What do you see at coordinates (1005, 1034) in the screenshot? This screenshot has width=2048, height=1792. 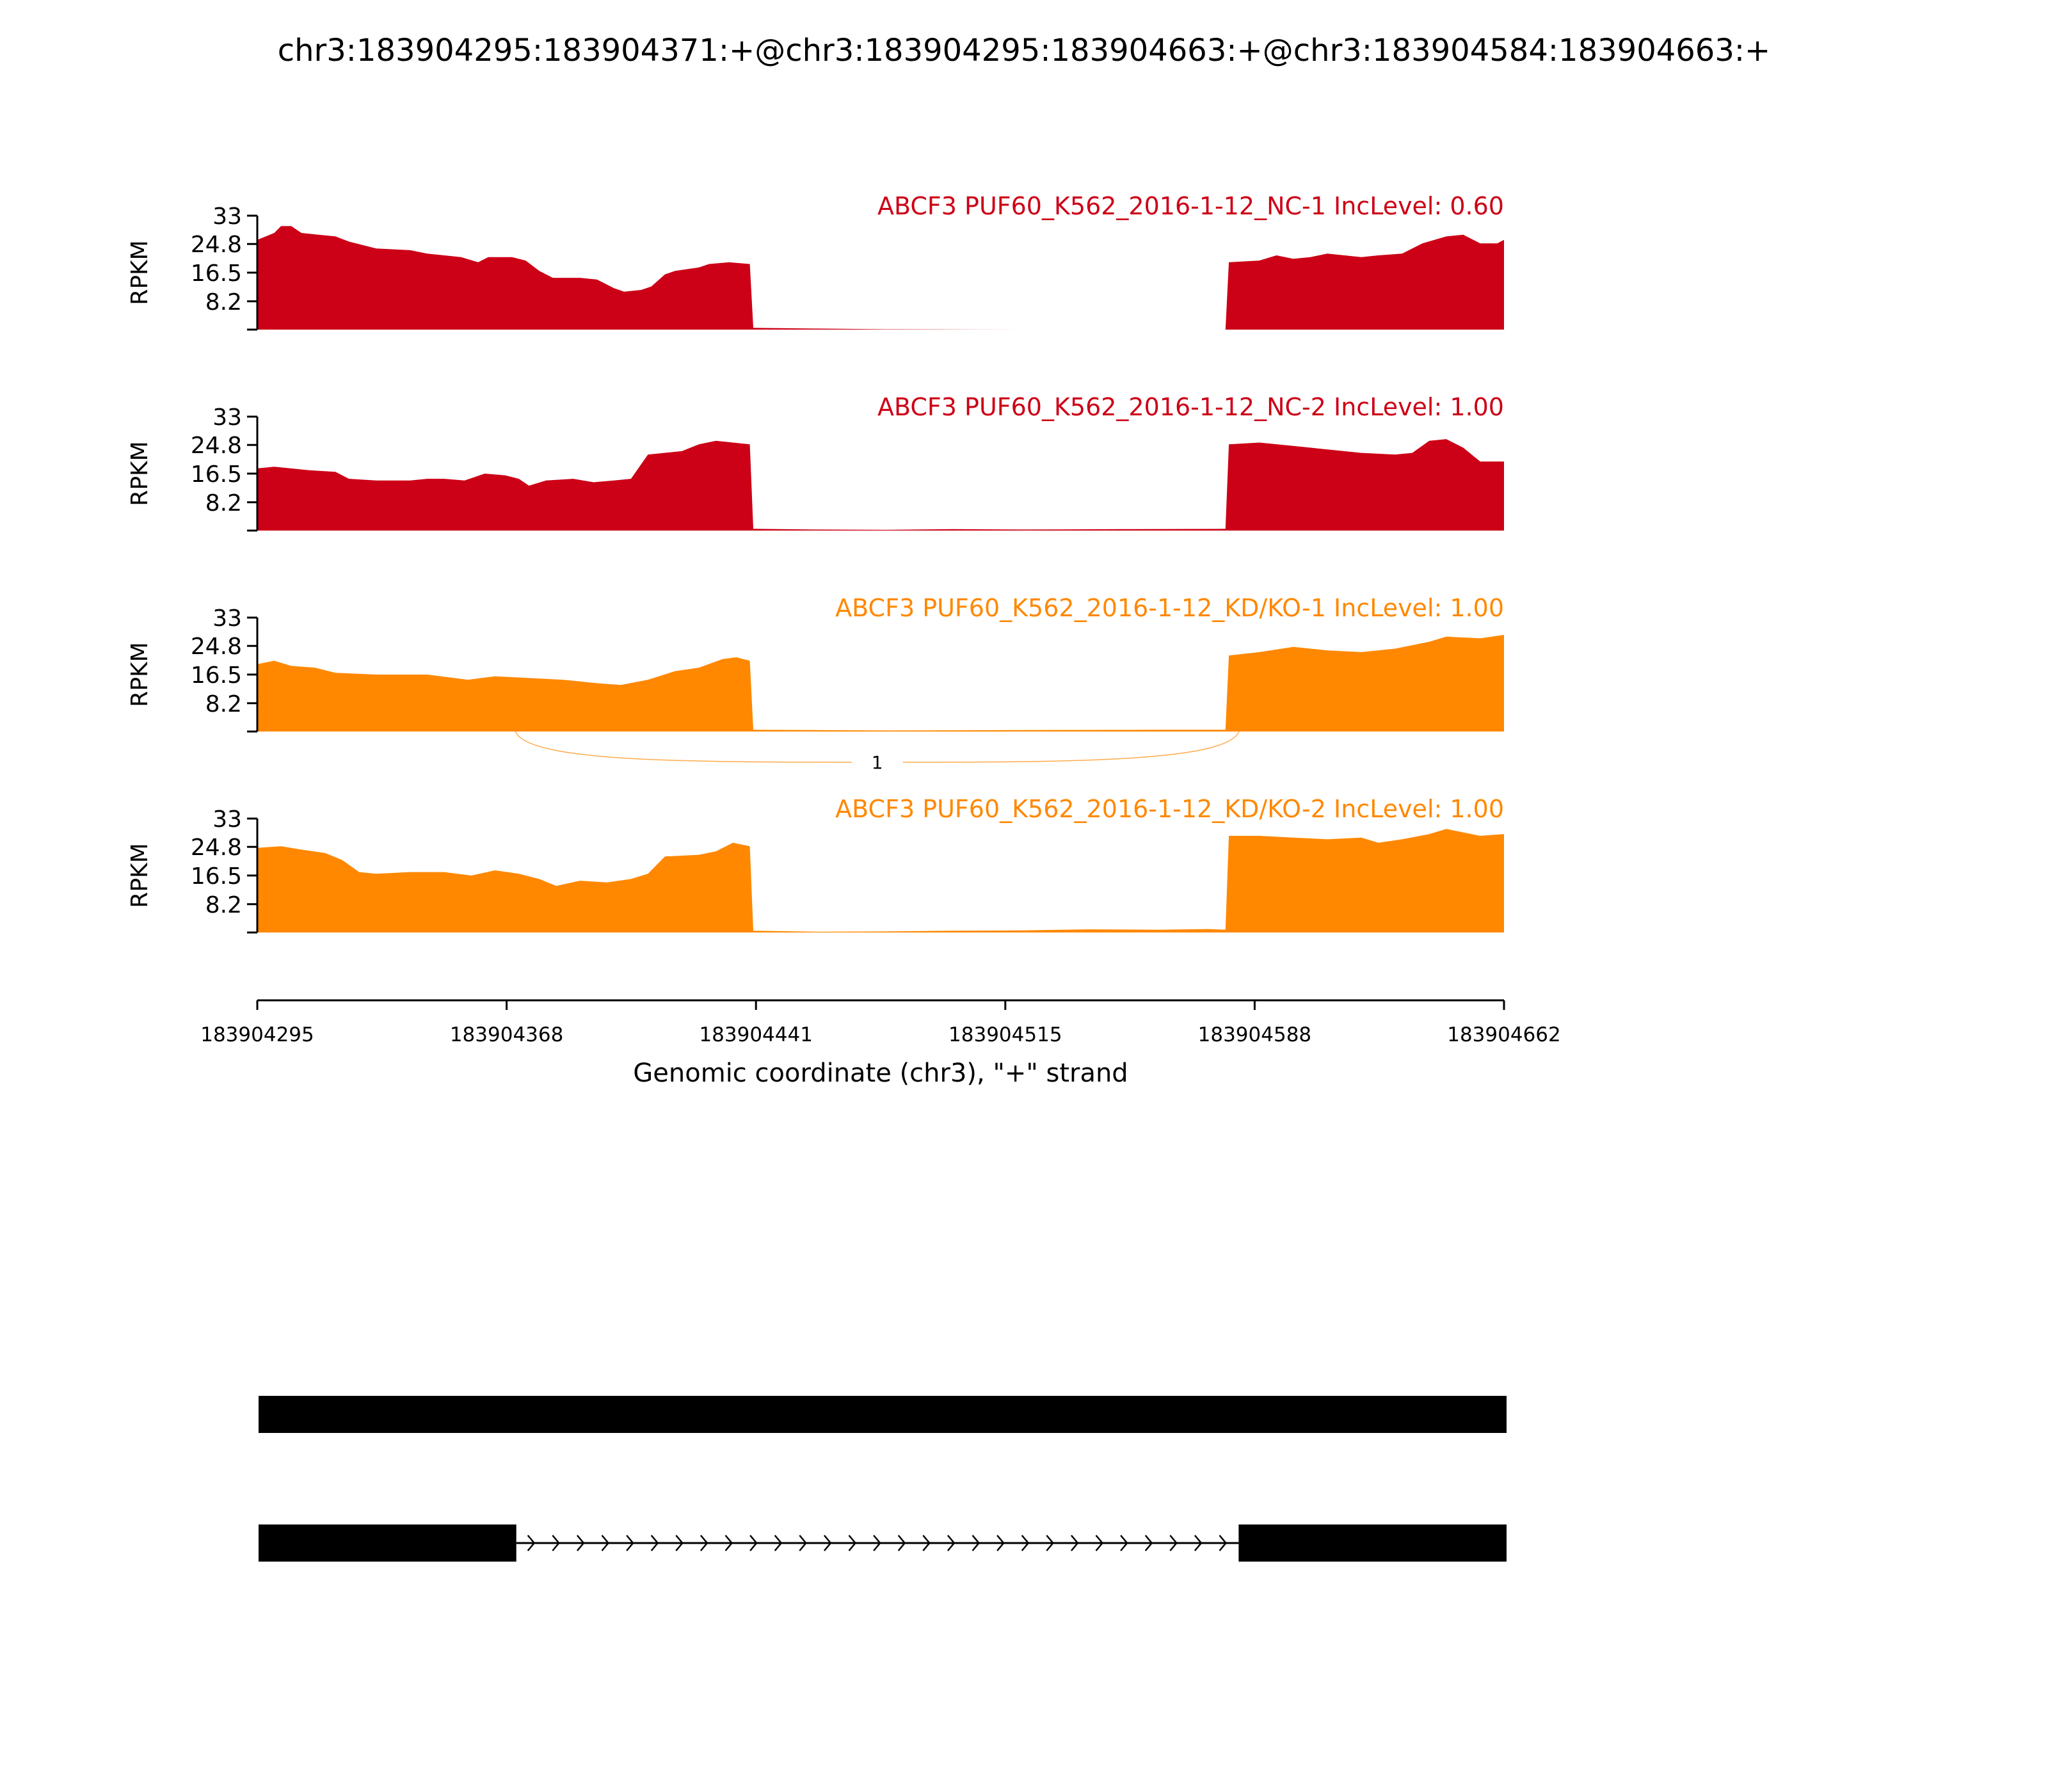 I see `x-tick-label: 183904515` at bounding box center [1005, 1034].